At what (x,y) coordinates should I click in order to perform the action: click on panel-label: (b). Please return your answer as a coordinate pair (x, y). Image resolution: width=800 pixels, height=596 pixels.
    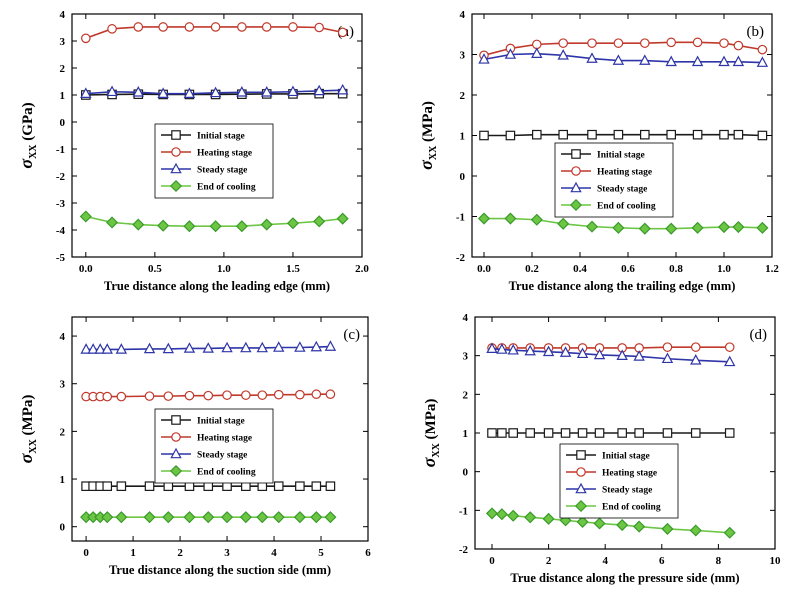
    Looking at the image, I should click on (756, 32).